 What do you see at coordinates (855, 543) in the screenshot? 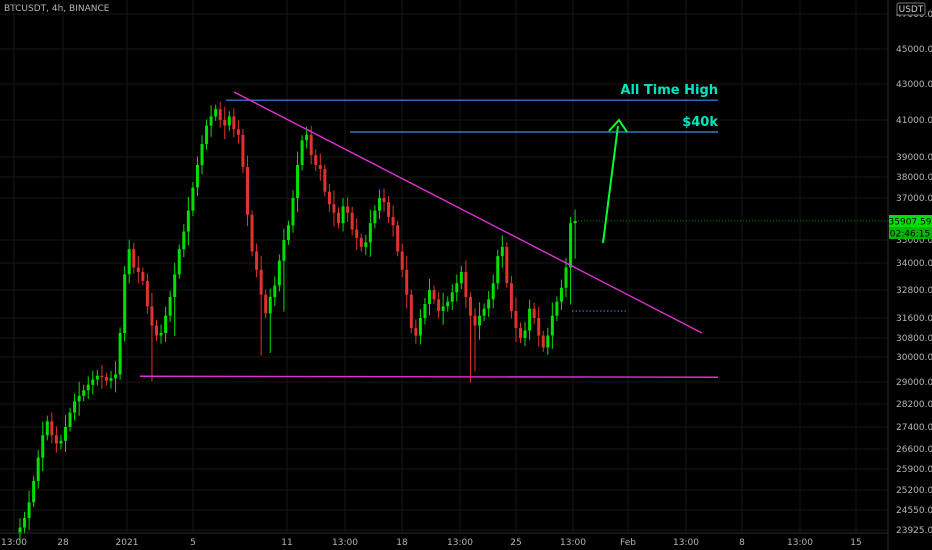
I see `x-tick-label: 15` at bounding box center [855, 543].